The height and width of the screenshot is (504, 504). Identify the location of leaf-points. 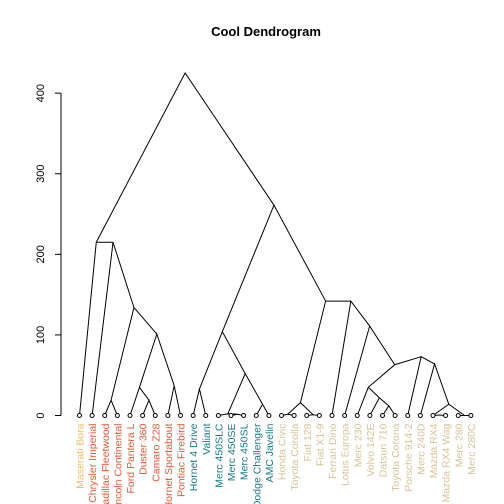
(275, 415).